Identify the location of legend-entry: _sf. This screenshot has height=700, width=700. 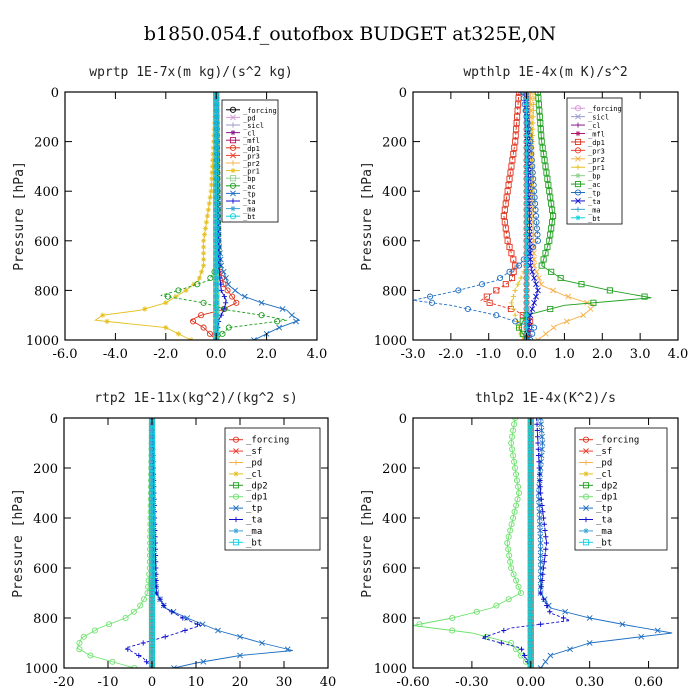
(254, 452).